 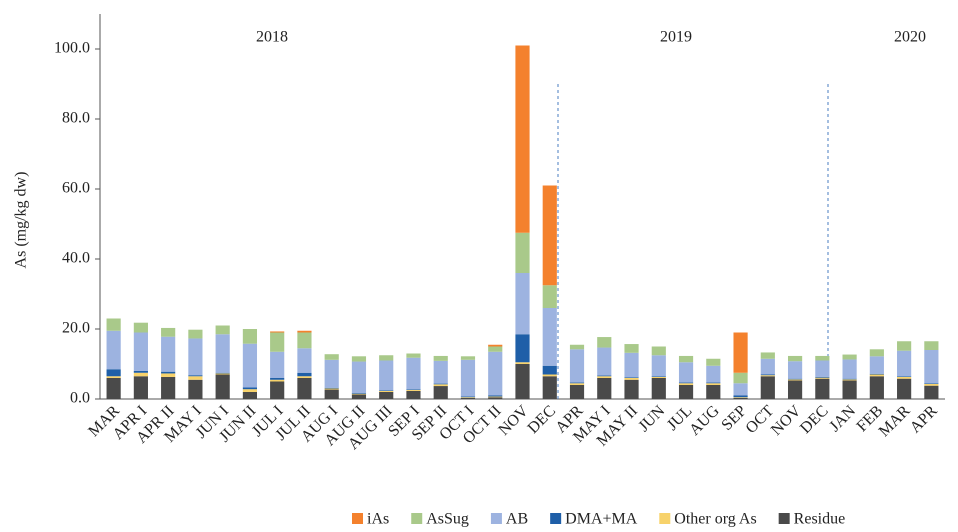 I want to click on y-tick-label: 60.0, so click(x=76, y=188).